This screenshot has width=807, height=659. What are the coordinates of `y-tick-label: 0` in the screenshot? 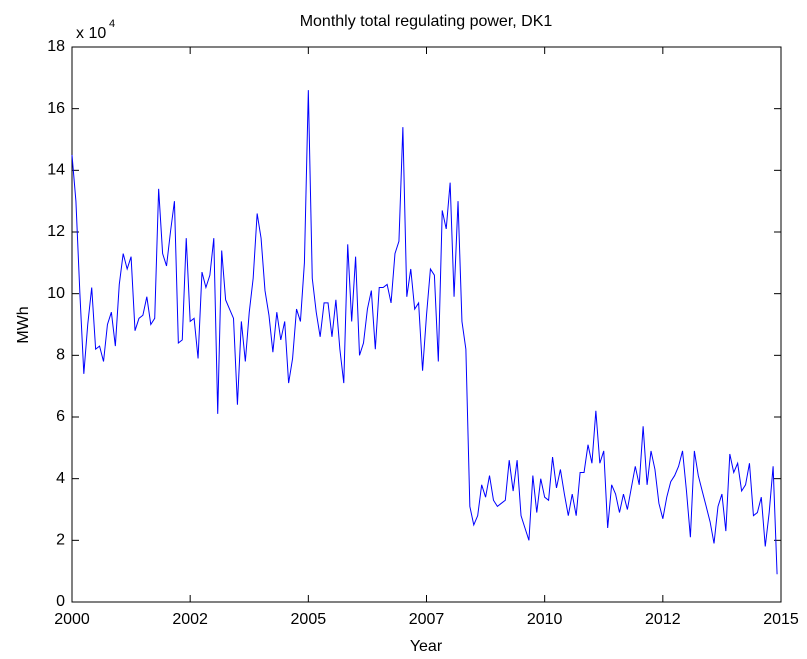 It's located at (60, 601).